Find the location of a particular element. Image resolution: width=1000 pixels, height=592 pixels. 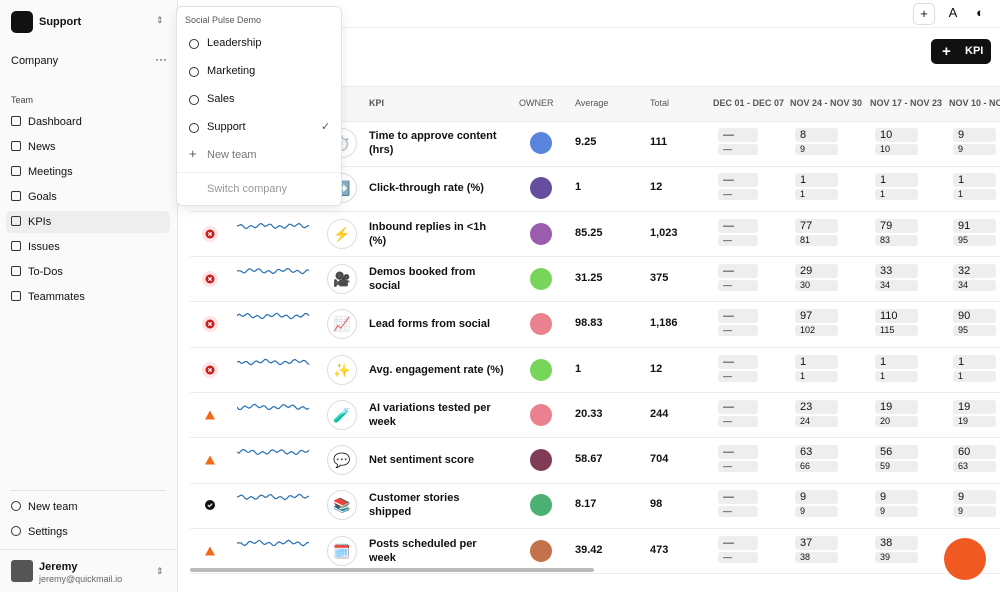

chat-button is located at coordinates (965, 559).